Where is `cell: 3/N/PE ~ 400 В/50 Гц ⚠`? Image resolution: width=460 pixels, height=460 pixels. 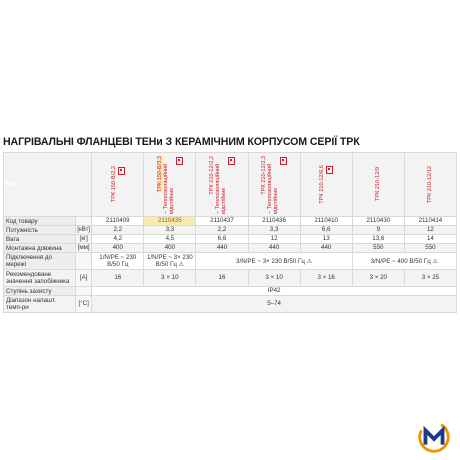 cell: 3/N/PE ~ 400 В/50 Гц ⚠ is located at coordinates (404, 261).